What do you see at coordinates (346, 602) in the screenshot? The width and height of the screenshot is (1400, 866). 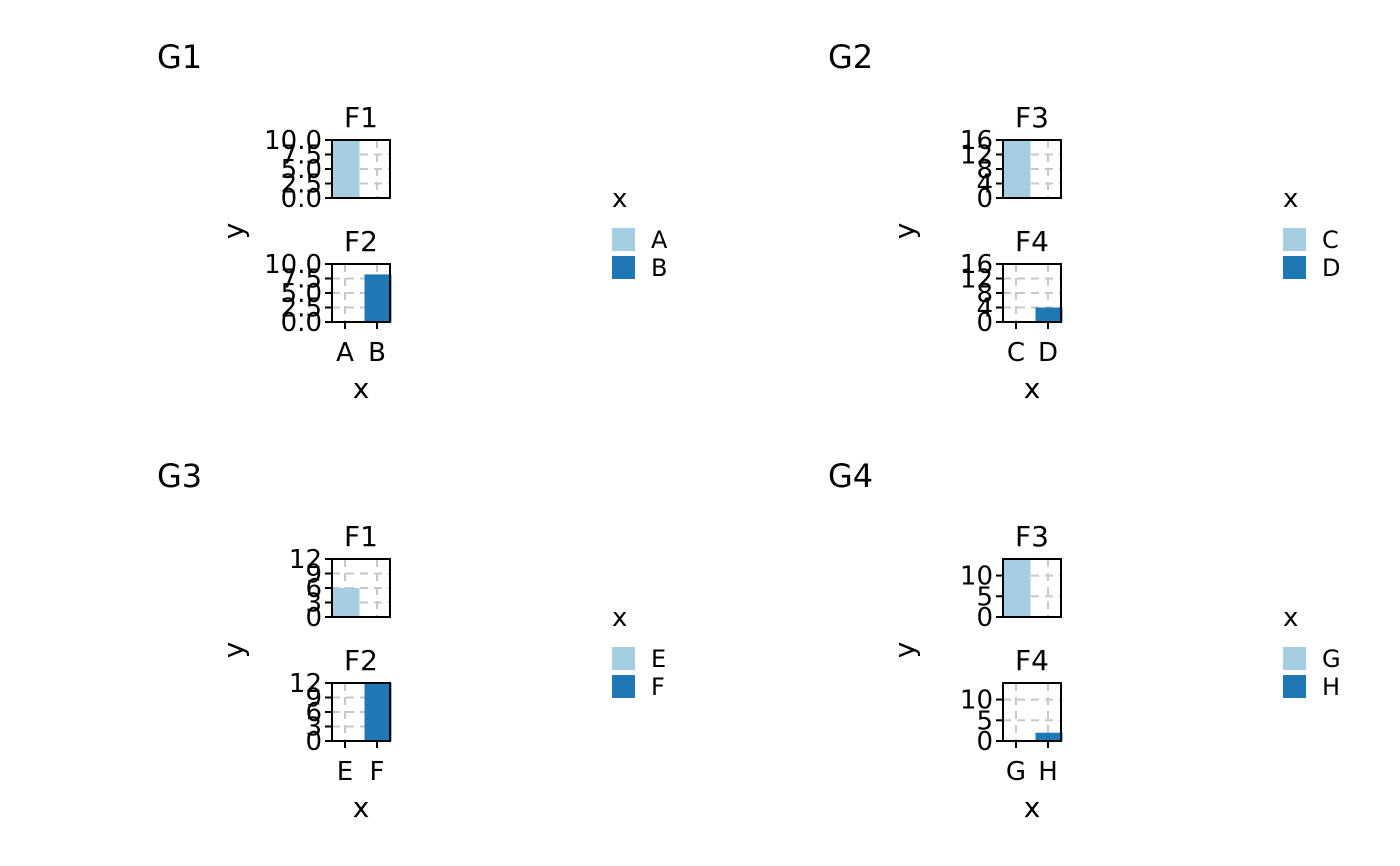 I see `bar-e` at bounding box center [346, 602].